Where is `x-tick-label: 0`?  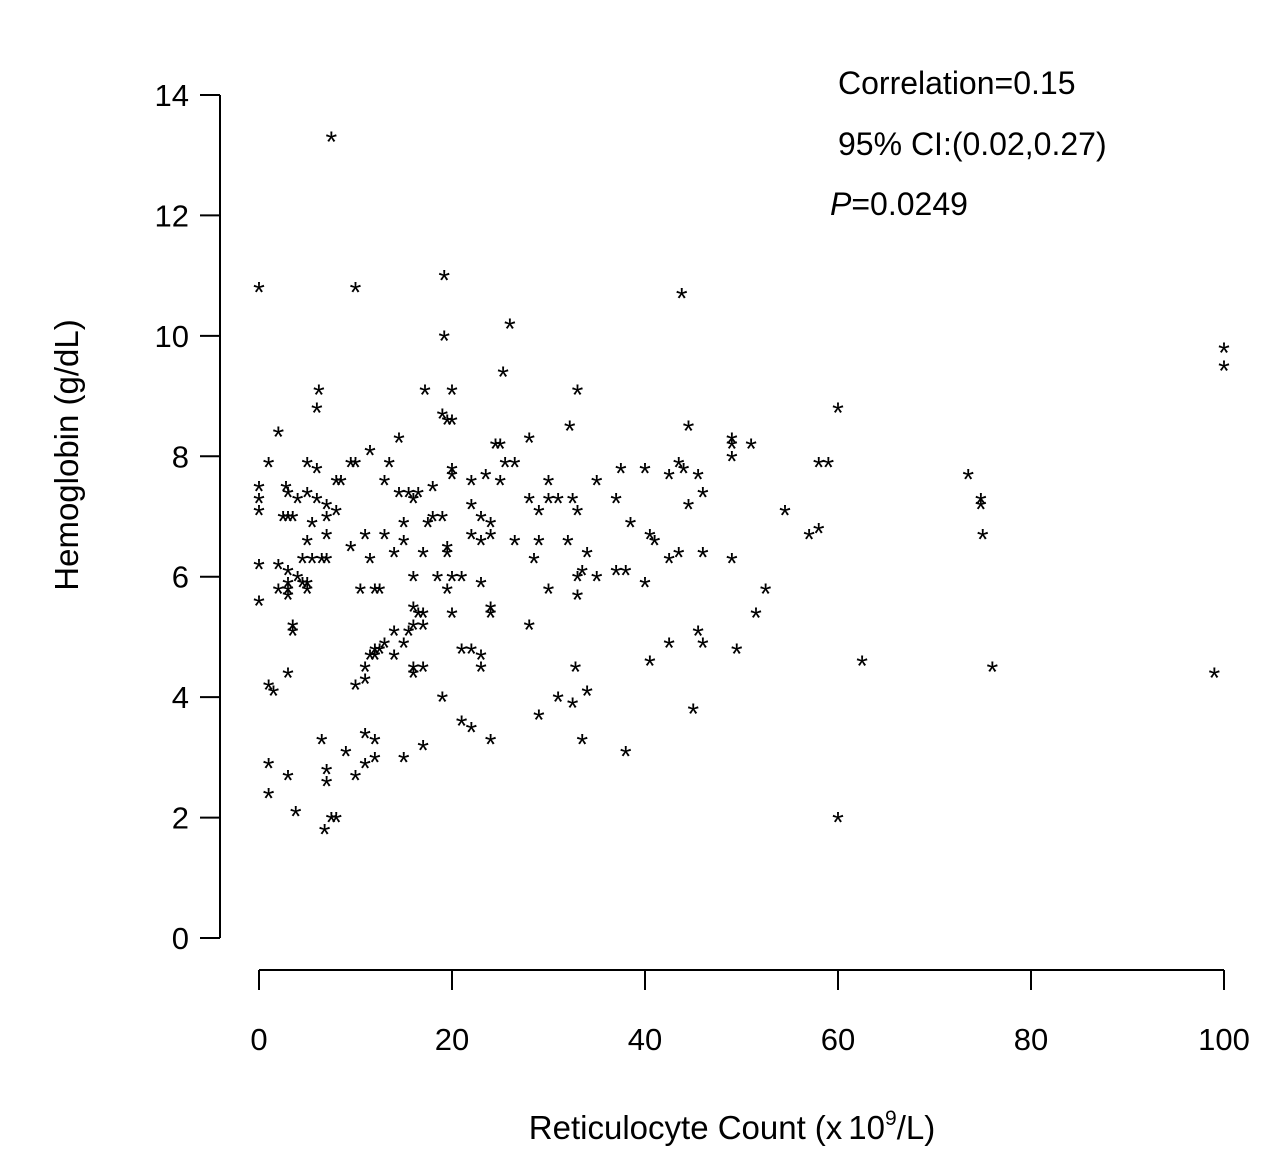 x-tick-label: 0 is located at coordinates (258, 1039).